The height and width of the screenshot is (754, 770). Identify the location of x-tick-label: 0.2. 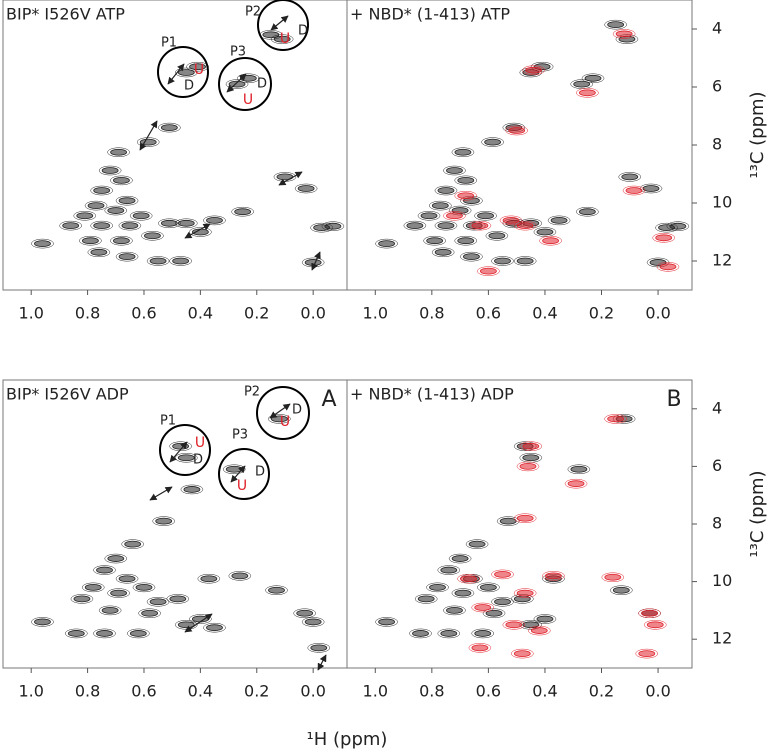
(256, 691).